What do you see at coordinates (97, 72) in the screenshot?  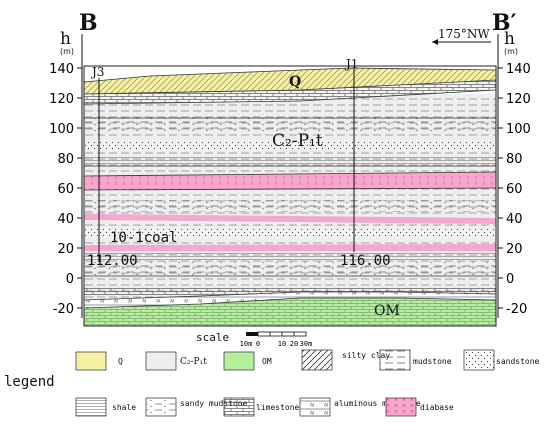 I see `borehole-j3-label: J3` at bounding box center [97, 72].